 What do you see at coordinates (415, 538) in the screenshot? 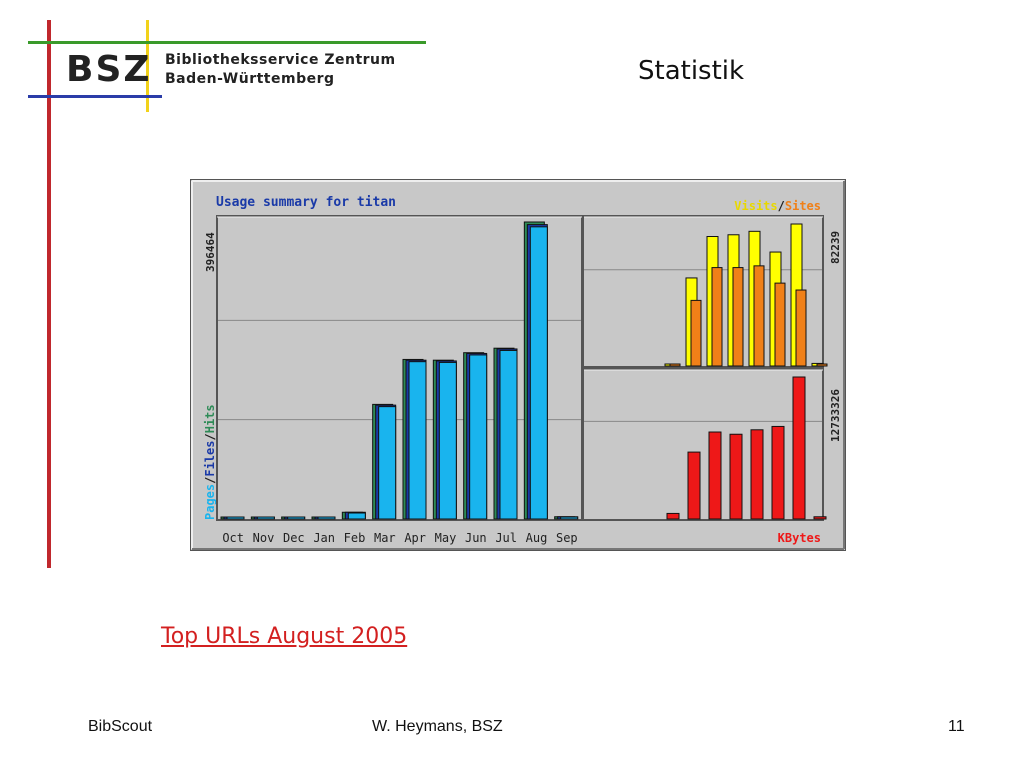
I see `month-label-apr: Apr` at bounding box center [415, 538].